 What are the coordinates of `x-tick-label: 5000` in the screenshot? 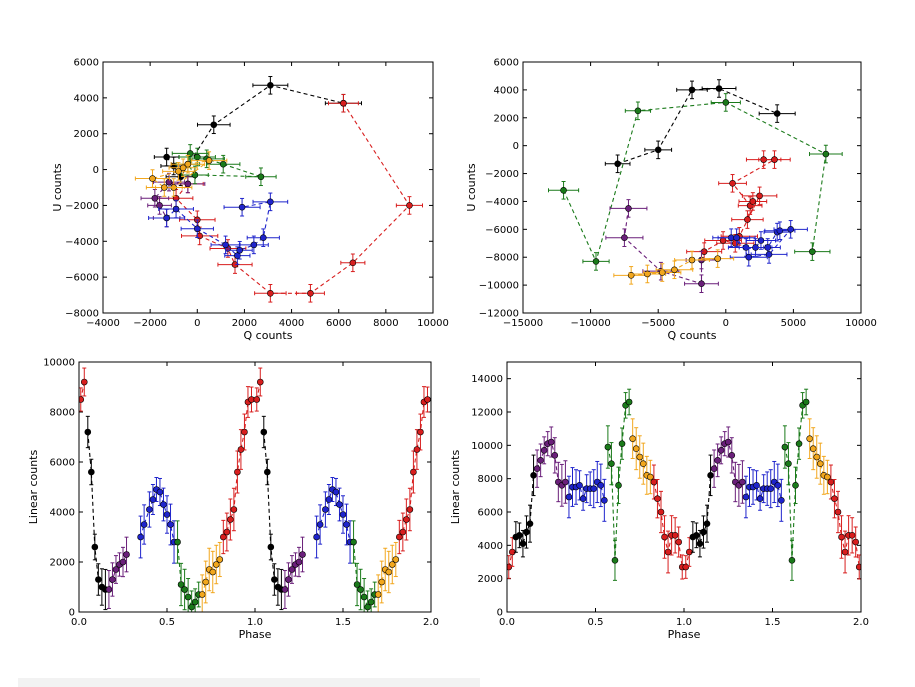 It's located at (793, 323).